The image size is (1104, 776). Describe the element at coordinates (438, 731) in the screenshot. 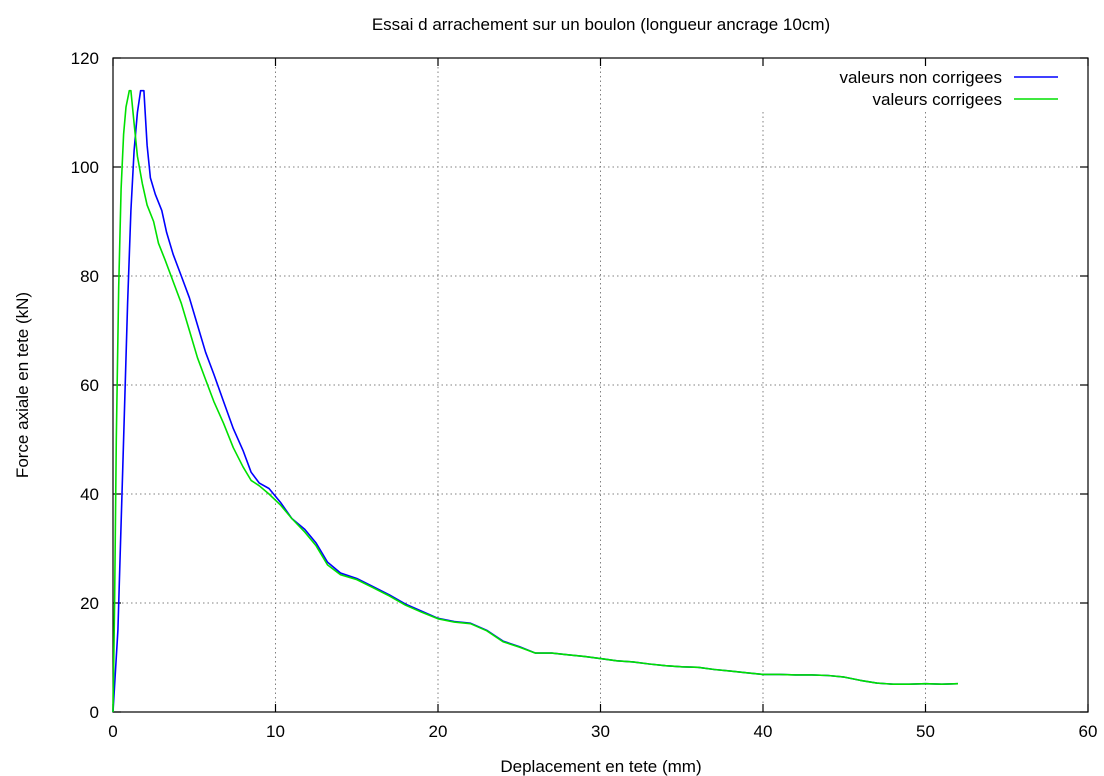

I see `x-tick-label-2: 20` at that location.